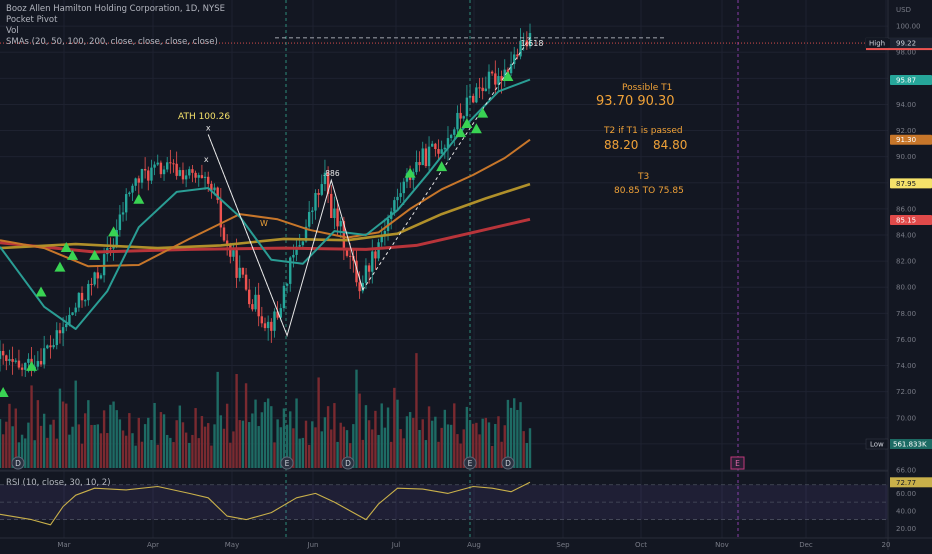  I want to click on month-label: May, so click(232, 545).